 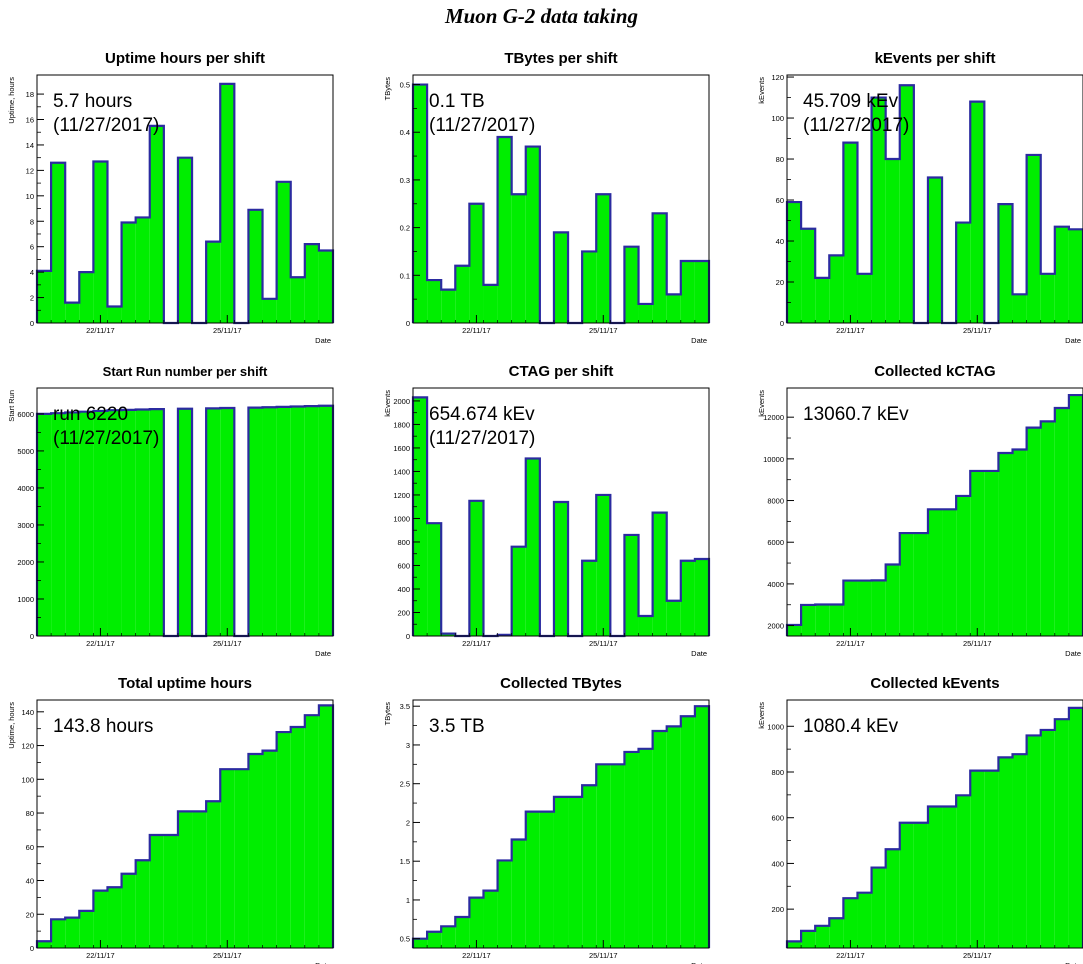 What do you see at coordinates (32, 636) in the screenshot?
I see `y-tick-label: 0` at bounding box center [32, 636].